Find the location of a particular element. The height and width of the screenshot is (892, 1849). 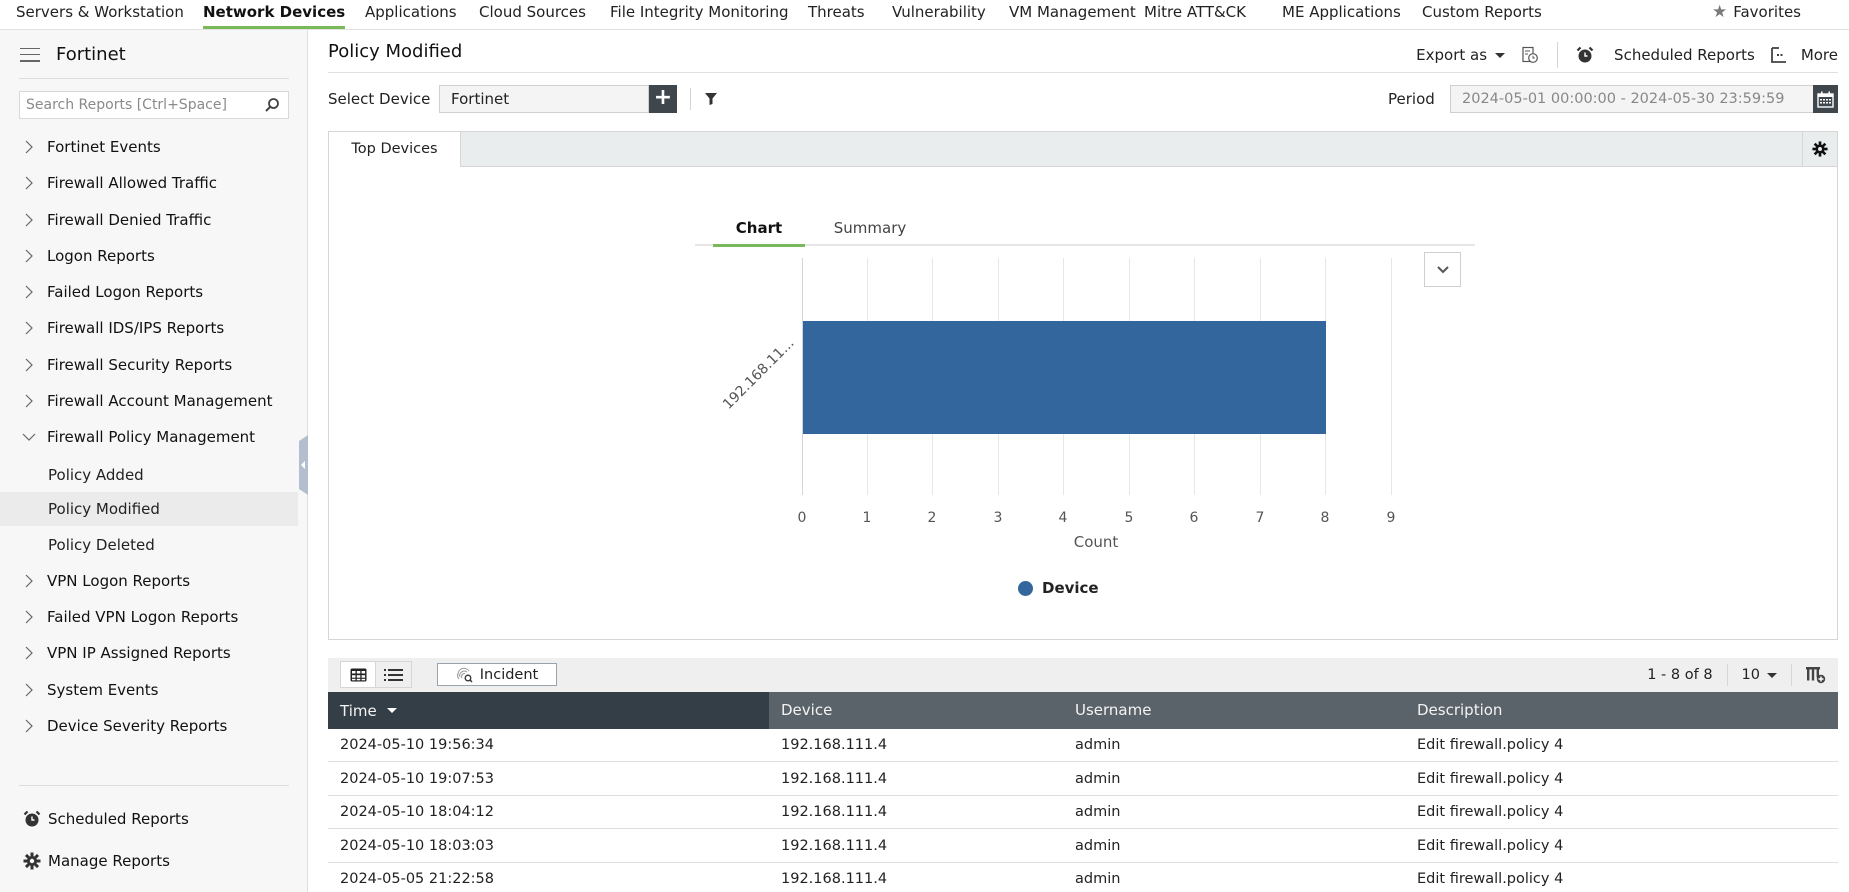

calendar-icon is located at coordinates (1825, 99).